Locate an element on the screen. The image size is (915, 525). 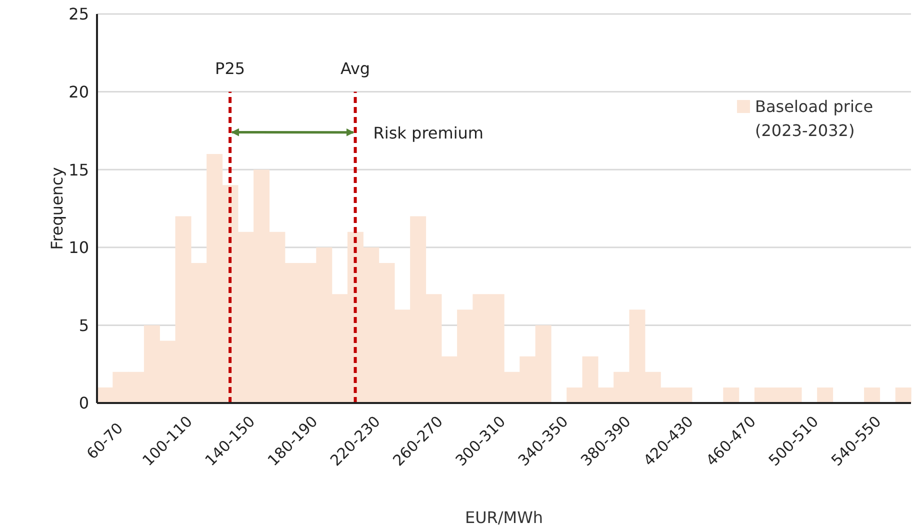
legend-label: Baseload price (2023-2032) is located at coordinates (814, 119).